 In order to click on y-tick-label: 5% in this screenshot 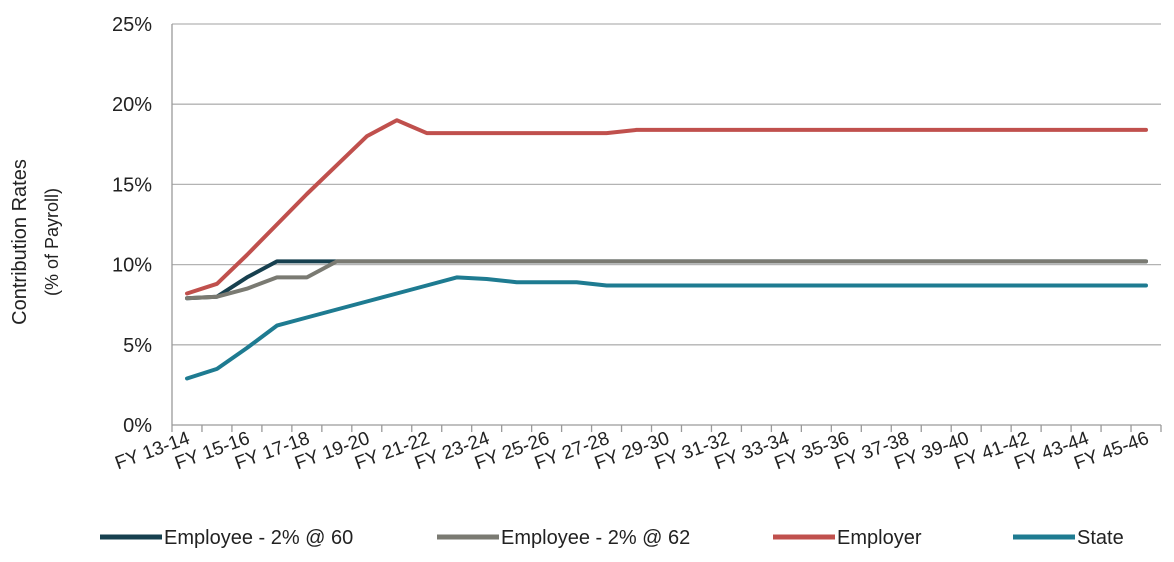, I will do `click(137, 346)`.